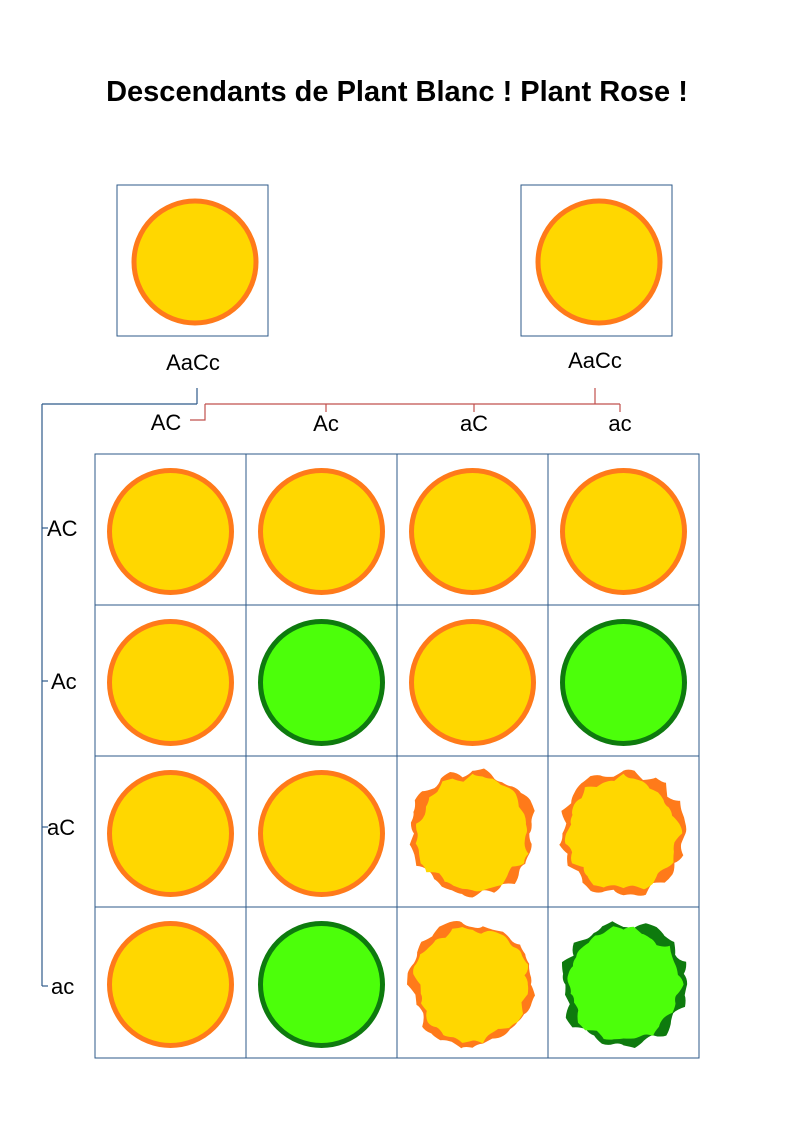 The image size is (794, 1123). Describe the element at coordinates (193, 362) in the screenshot. I see `parent-1-genotype: AaCc` at that location.